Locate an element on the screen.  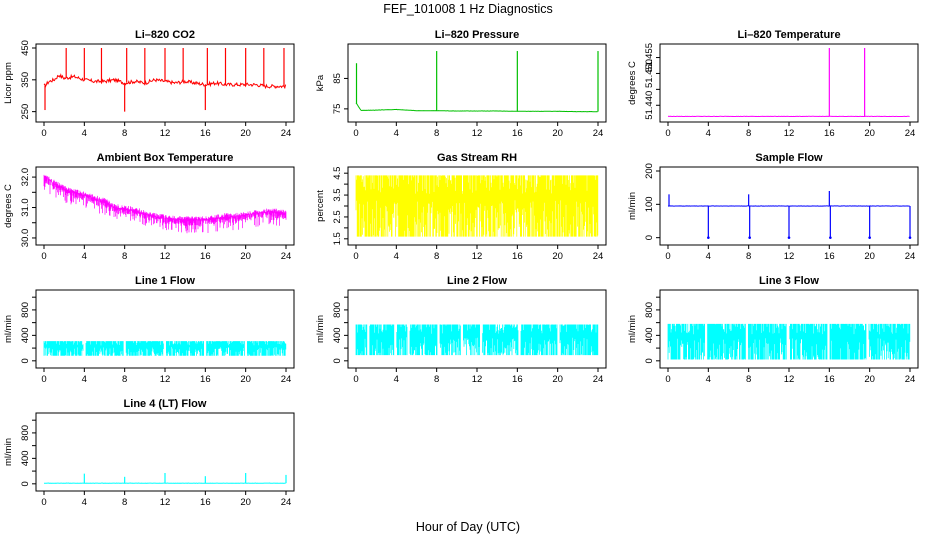
figure-title: FEF_101008 1 Hz Diagnostics is located at coordinates (468, 9).